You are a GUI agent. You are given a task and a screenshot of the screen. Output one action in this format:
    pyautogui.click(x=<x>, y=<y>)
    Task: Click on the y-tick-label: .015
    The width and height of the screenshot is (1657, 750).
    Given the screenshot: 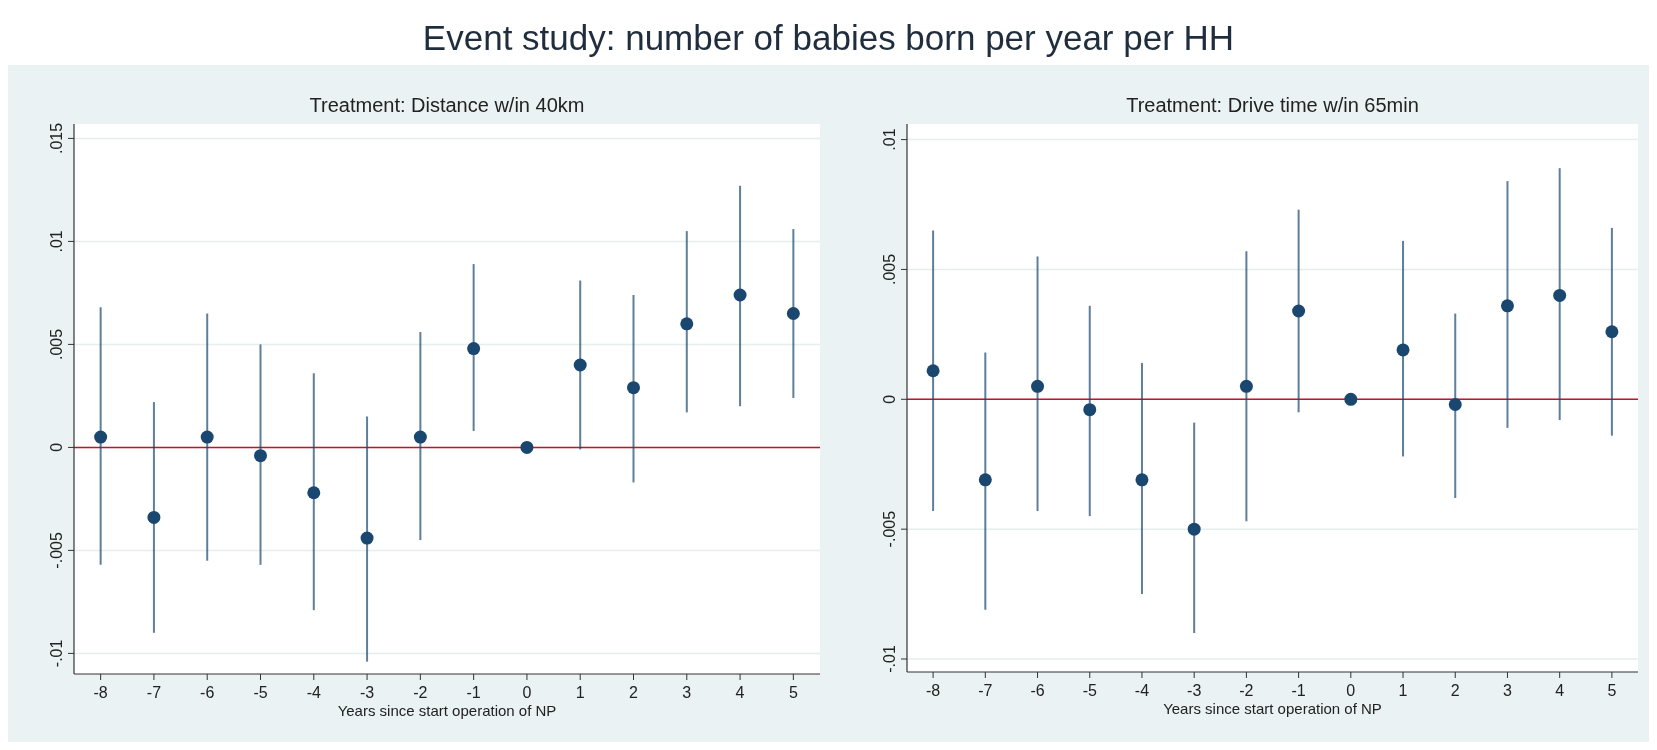 What is the action you would take?
    pyautogui.click(x=56, y=138)
    